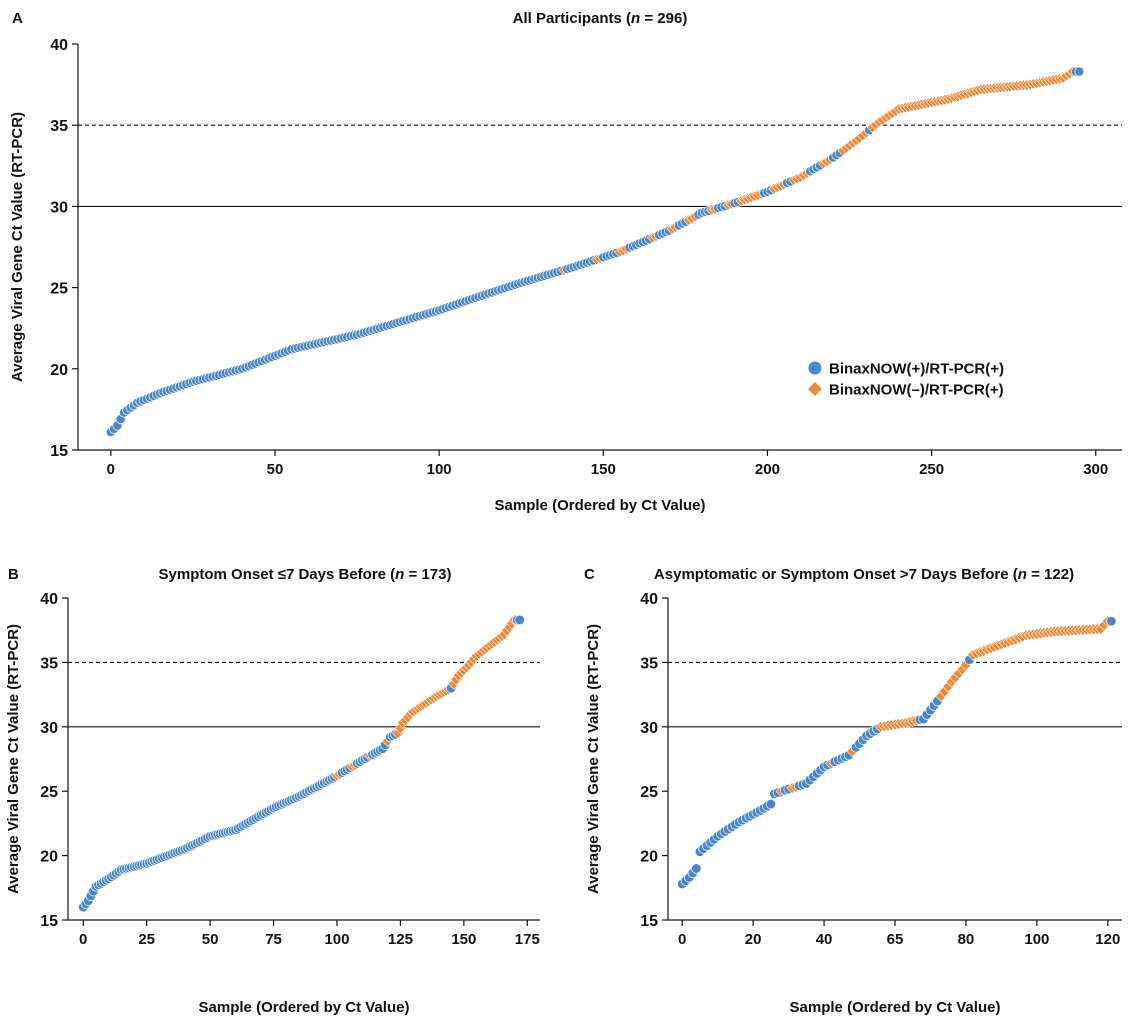  I want to click on x-tick-label: 175, so click(527, 939).